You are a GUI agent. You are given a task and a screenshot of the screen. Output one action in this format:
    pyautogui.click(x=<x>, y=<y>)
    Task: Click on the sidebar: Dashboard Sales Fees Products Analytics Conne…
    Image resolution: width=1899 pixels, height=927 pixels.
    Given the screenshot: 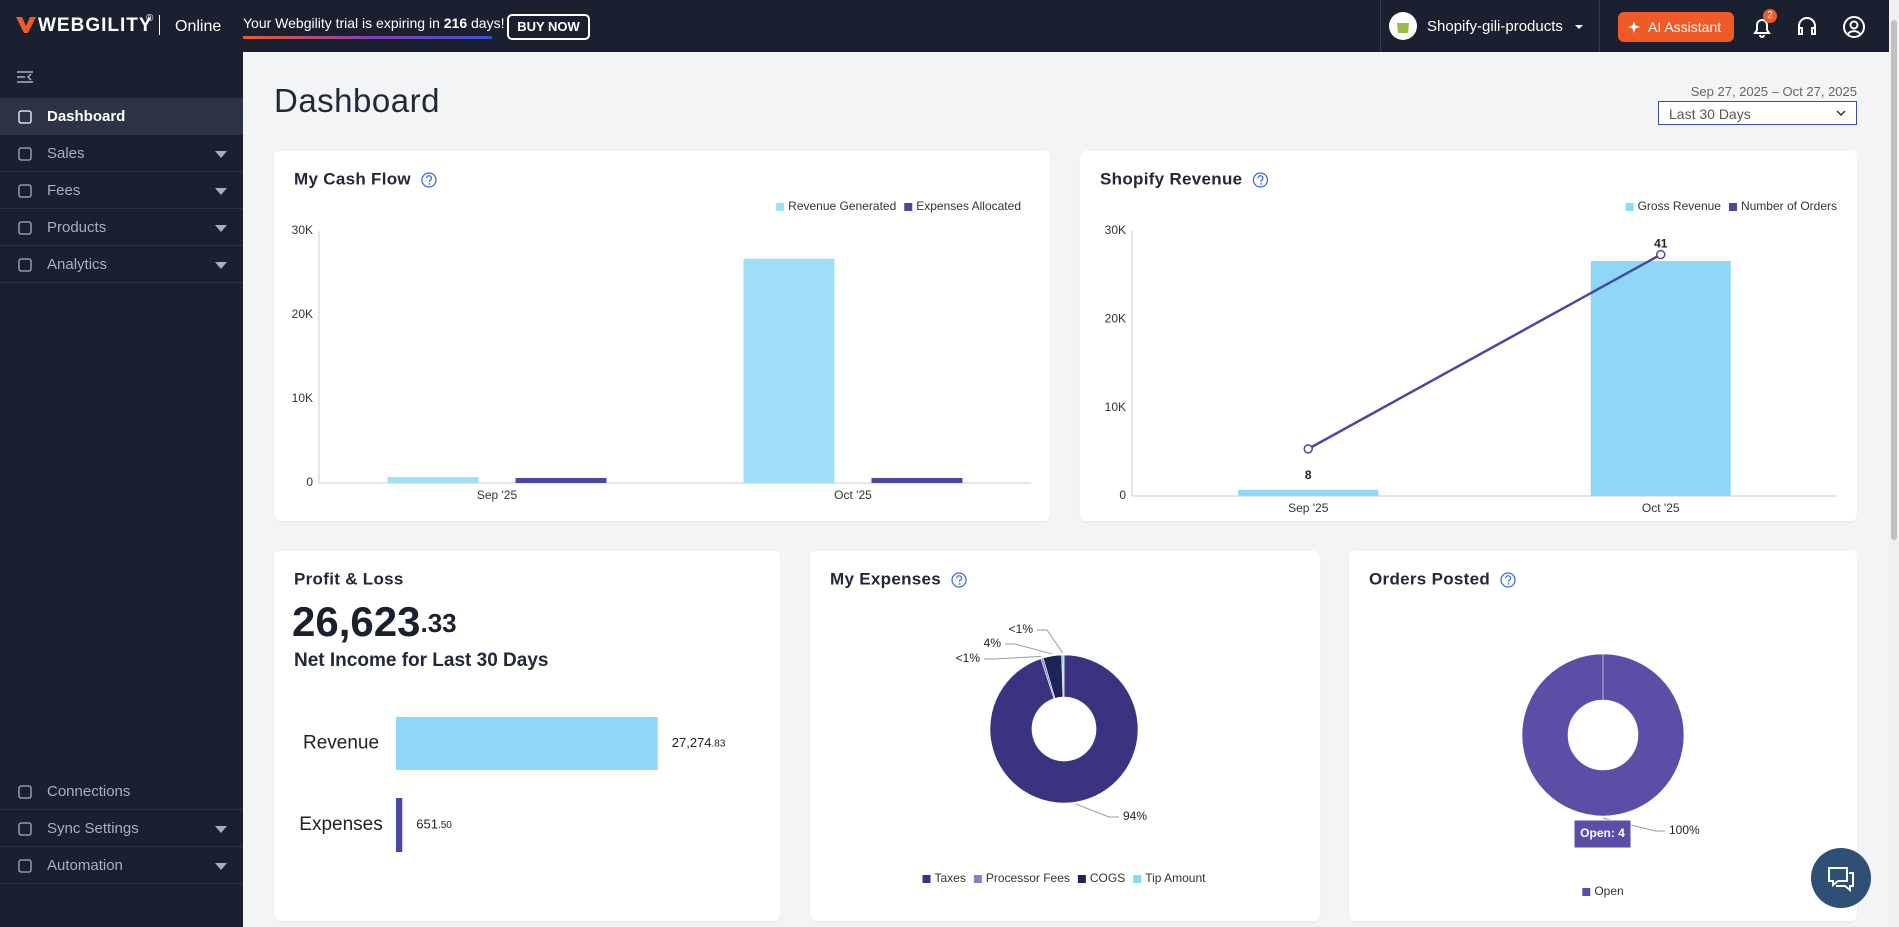 What is the action you would take?
    pyautogui.click(x=121, y=489)
    